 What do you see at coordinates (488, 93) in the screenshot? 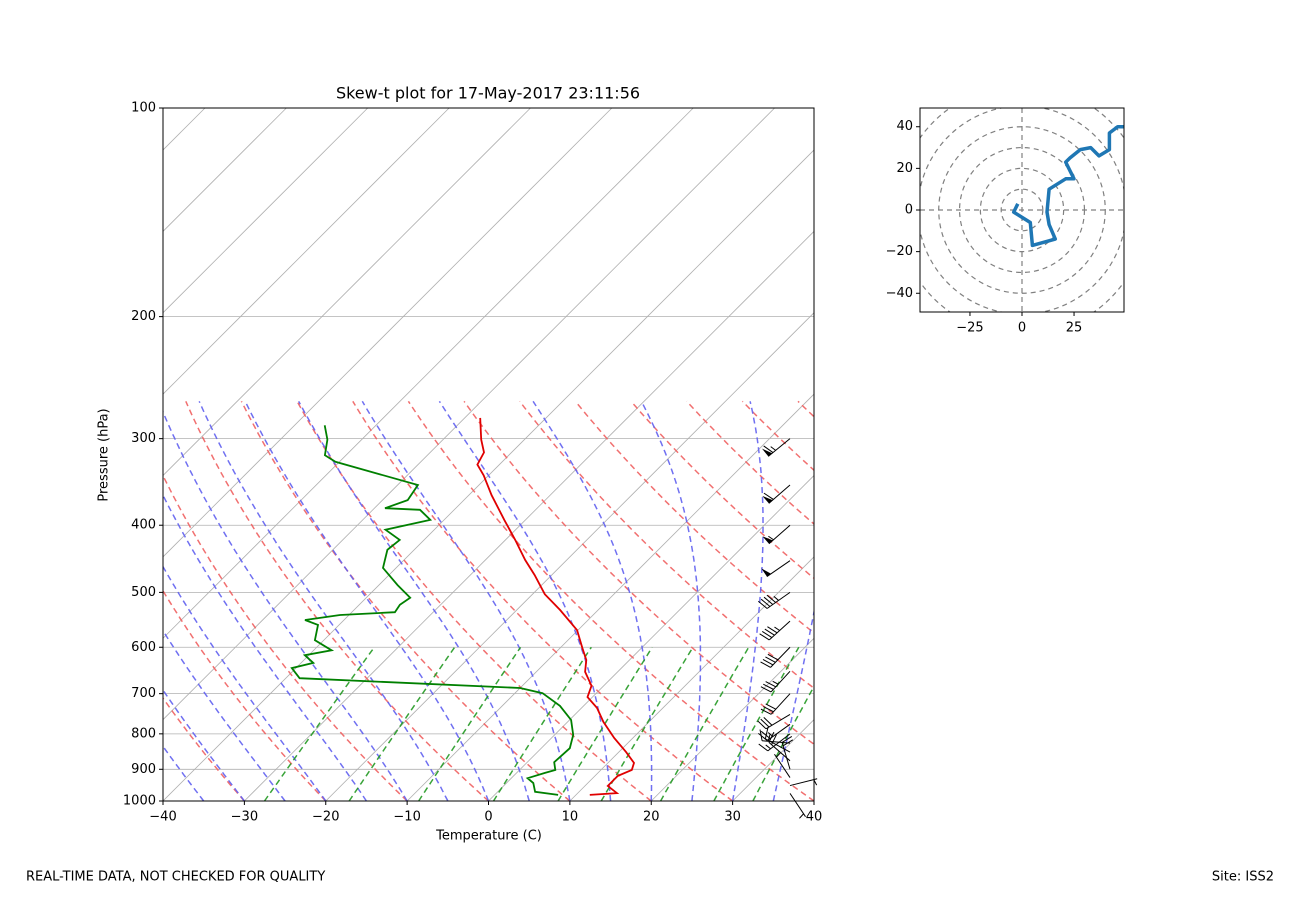
I see `chart-title: Skew-t plot for 17-May-2017 23:11:56` at bounding box center [488, 93].